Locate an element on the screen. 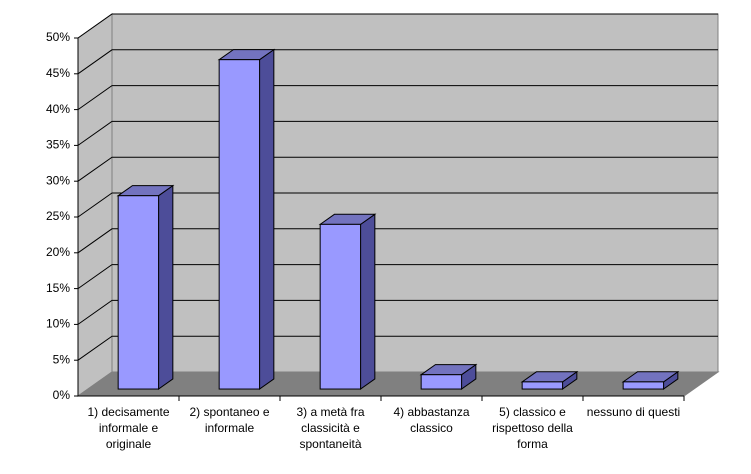 This screenshot has height=474, width=751. floor is located at coordinates (398, 384).